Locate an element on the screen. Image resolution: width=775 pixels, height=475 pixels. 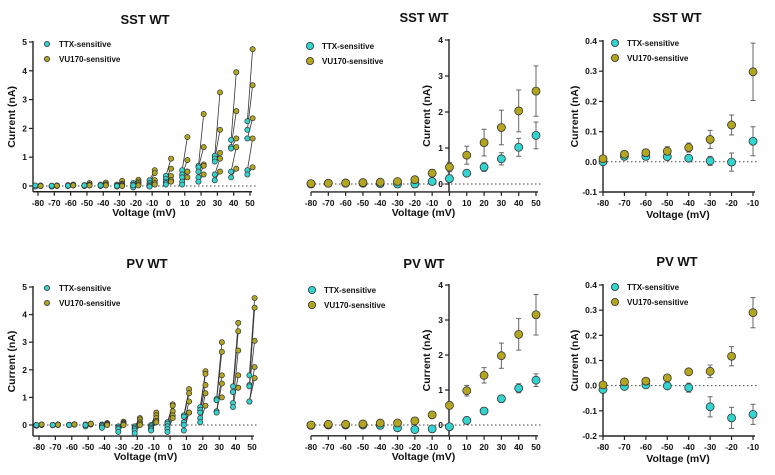
x-axis-label: Voltage (mV) is located at coordinates (143, 213).